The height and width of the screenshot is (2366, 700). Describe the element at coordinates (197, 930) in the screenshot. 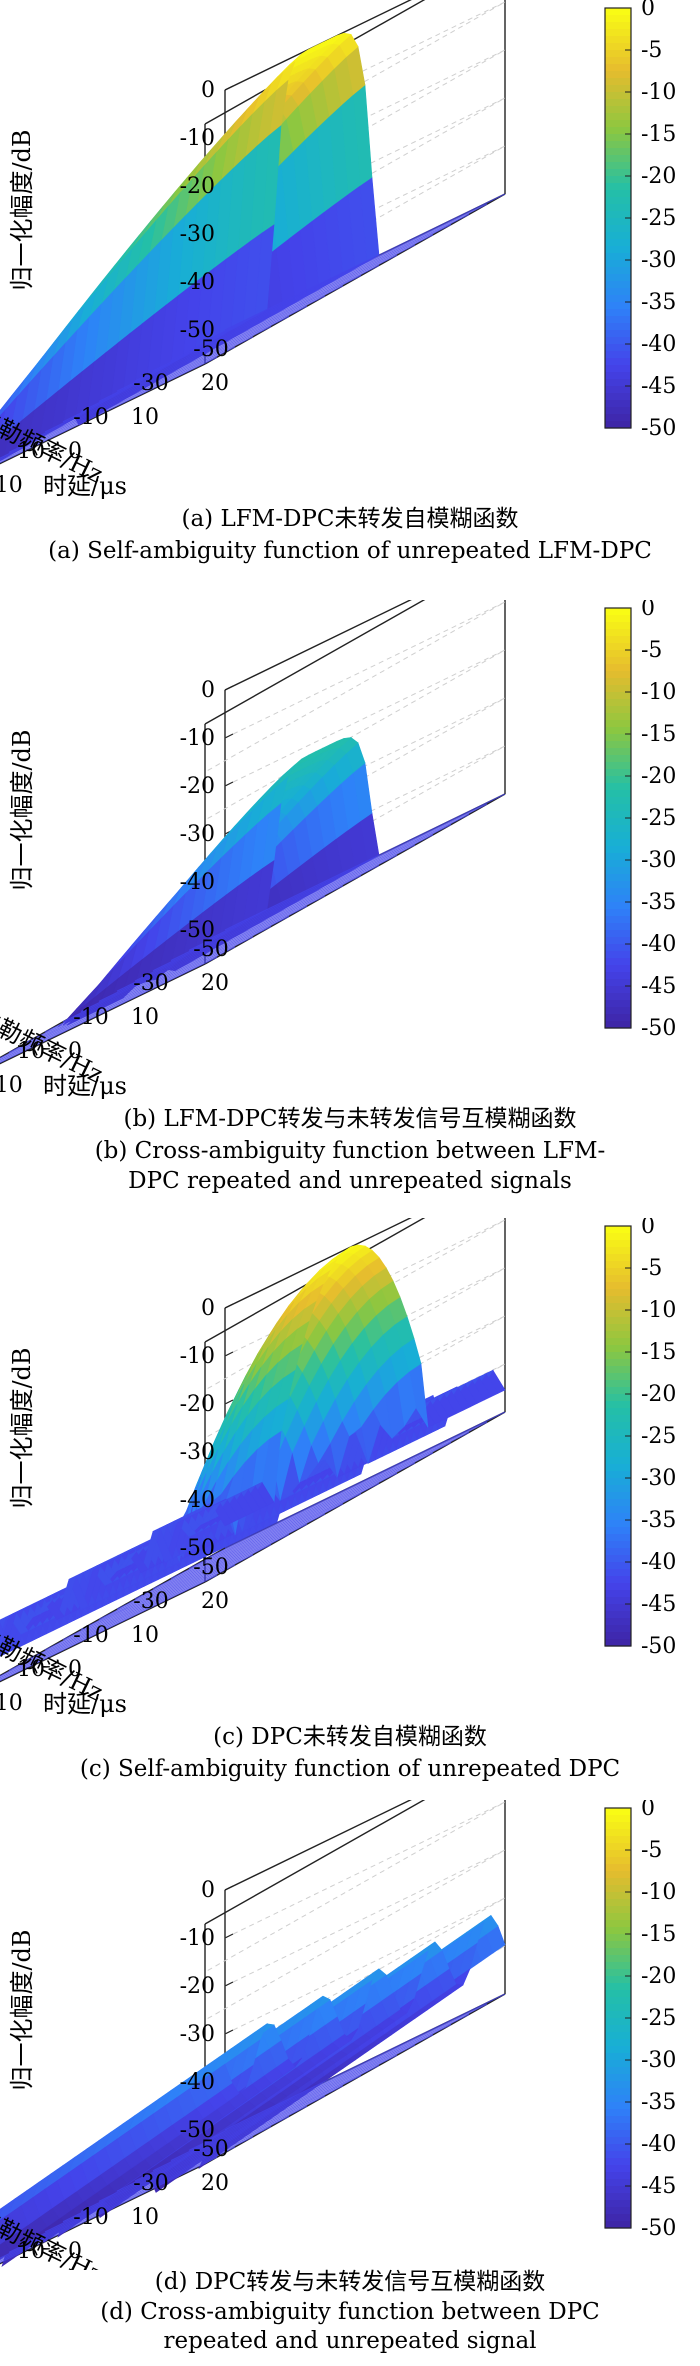

I see `z-tick-label: -50` at that location.